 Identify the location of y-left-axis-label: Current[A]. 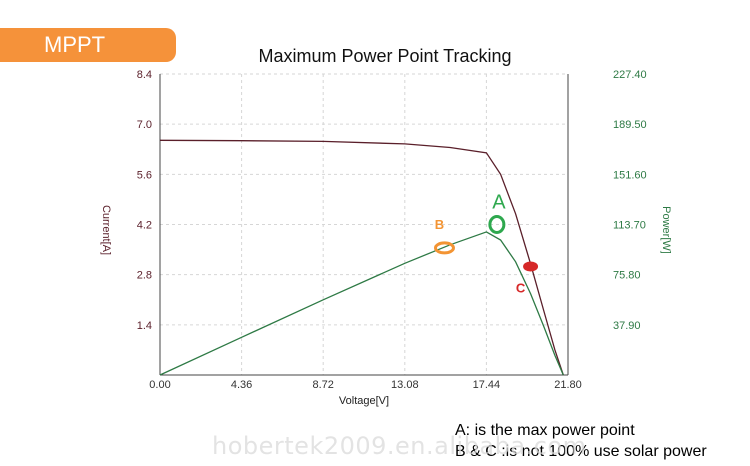
(106, 230).